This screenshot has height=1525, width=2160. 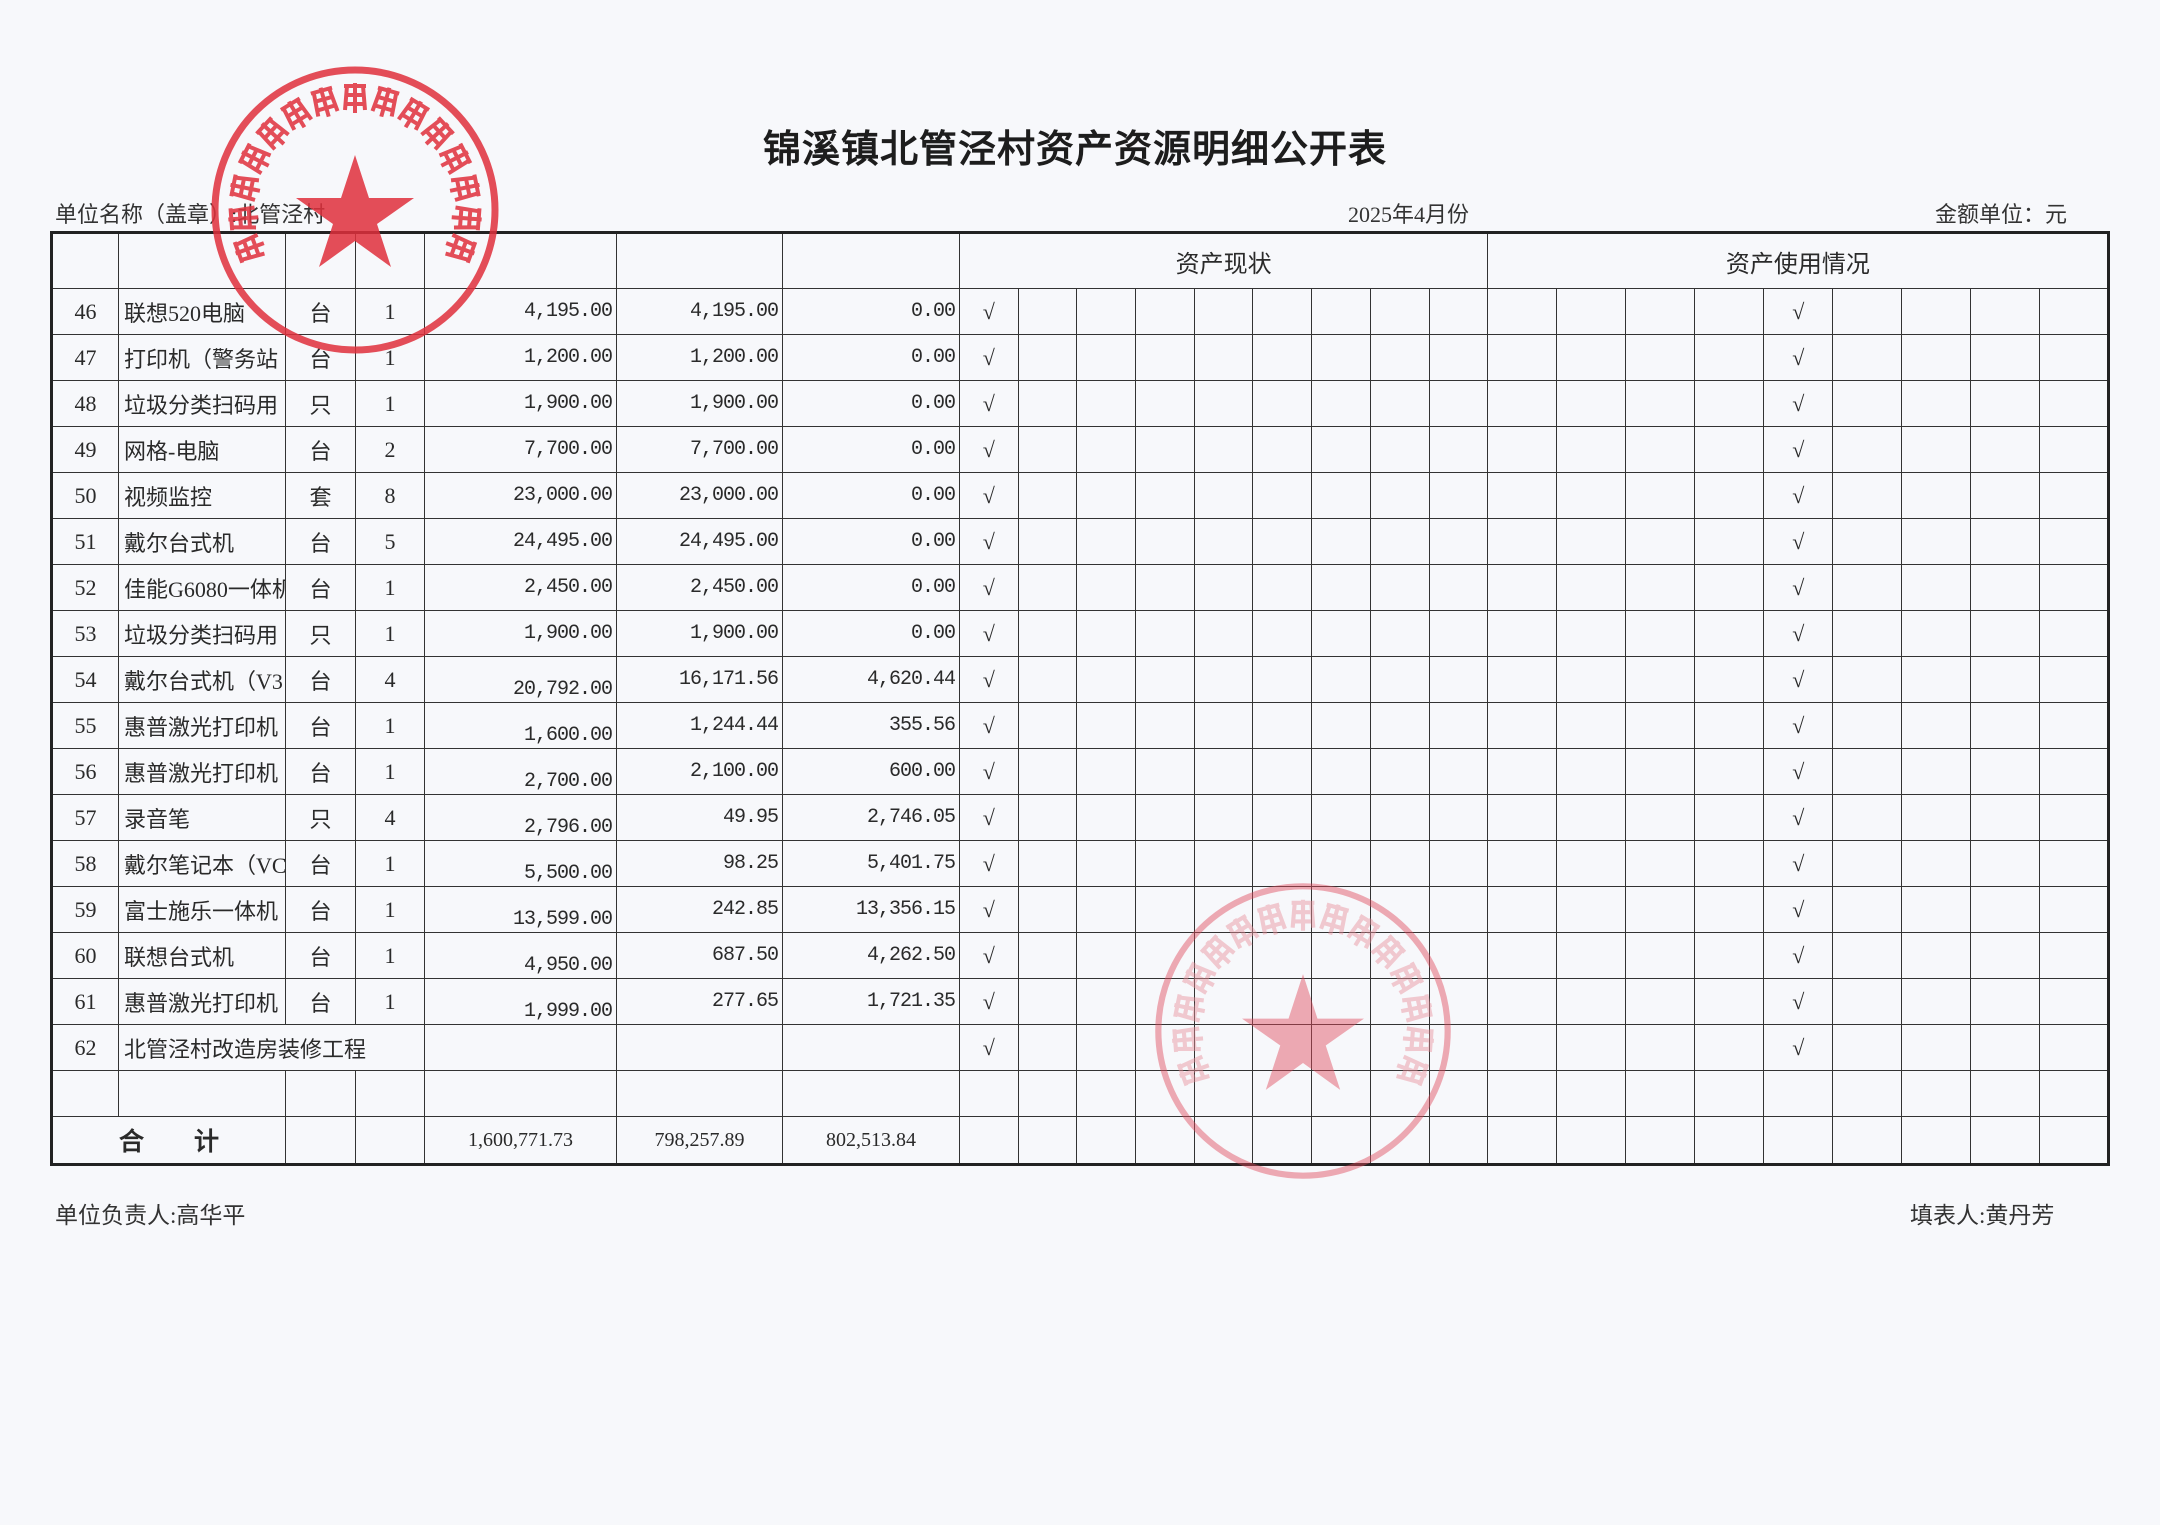 I want to click on row-number: 50, so click(x=85, y=495).